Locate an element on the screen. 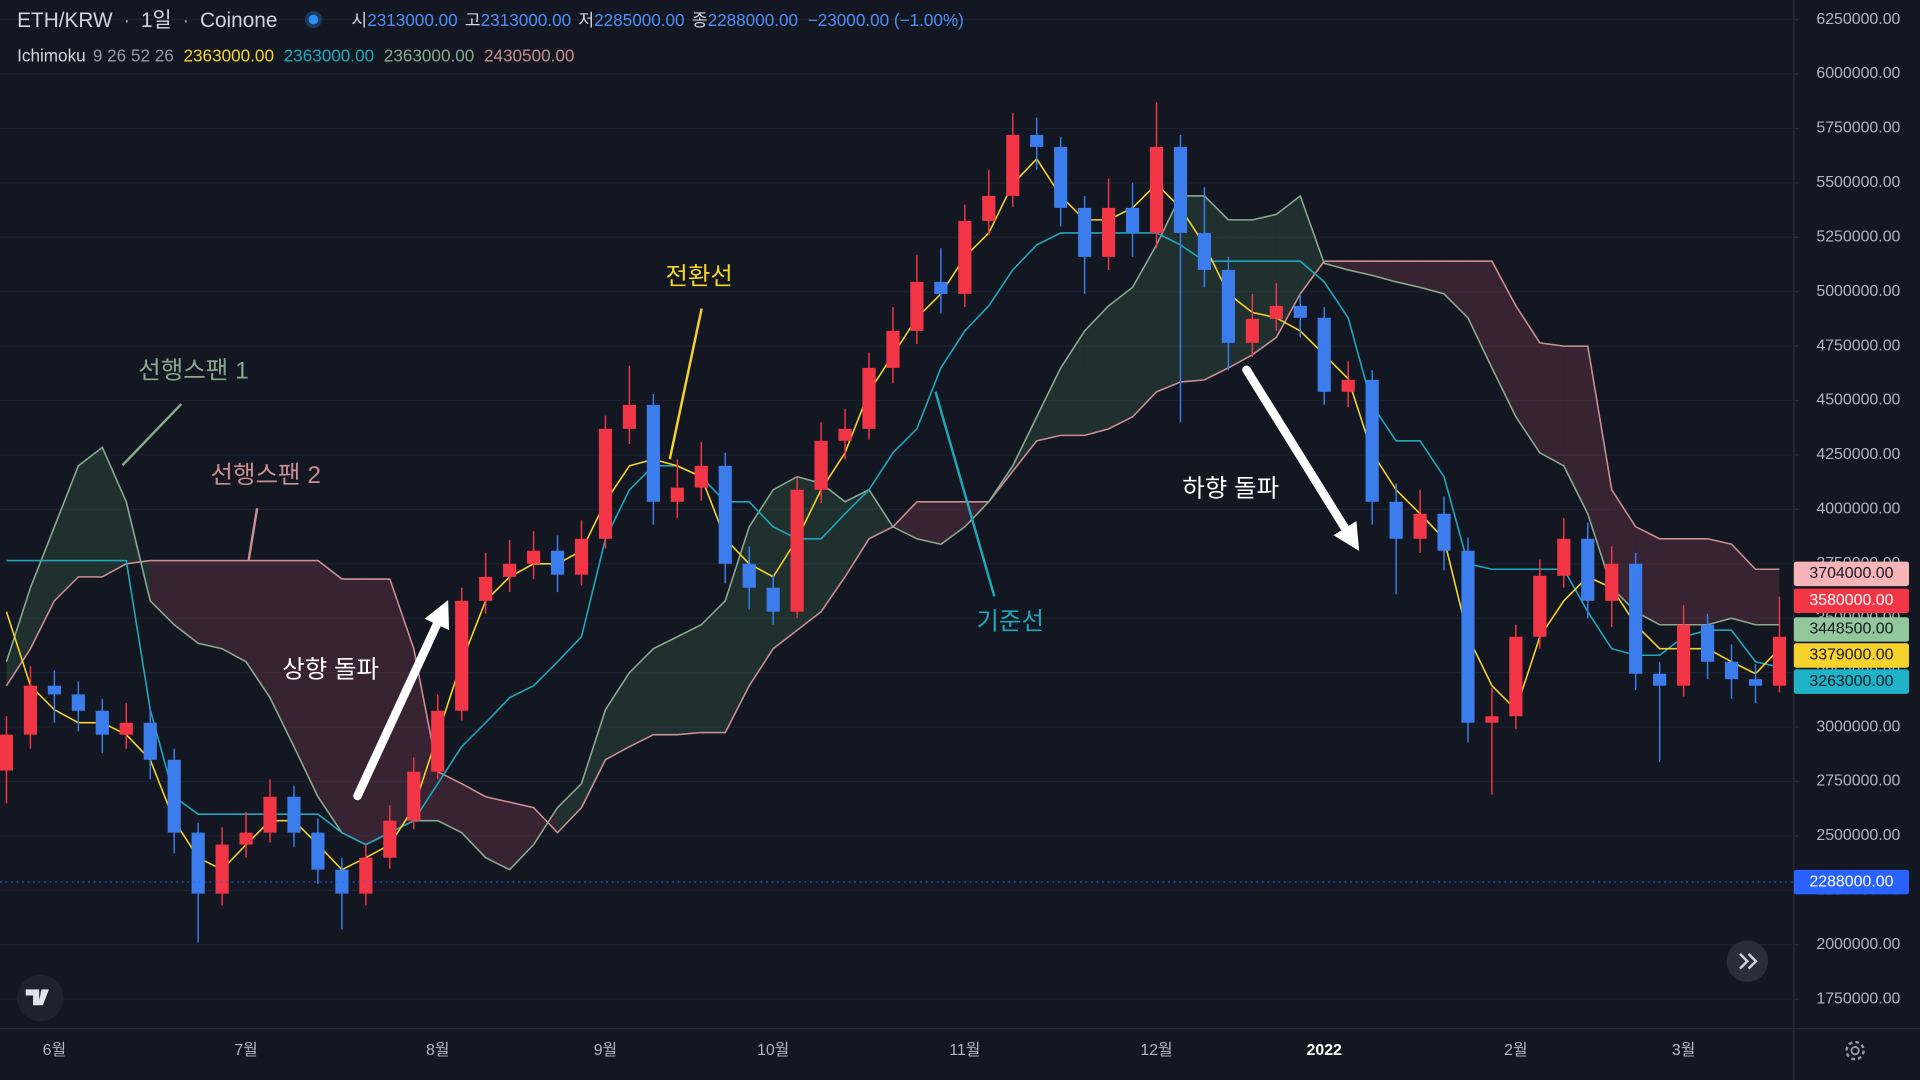 This screenshot has width=1920, height=1080. y-tick-label: 2000000.00 is located at coordinates (1858, 944).